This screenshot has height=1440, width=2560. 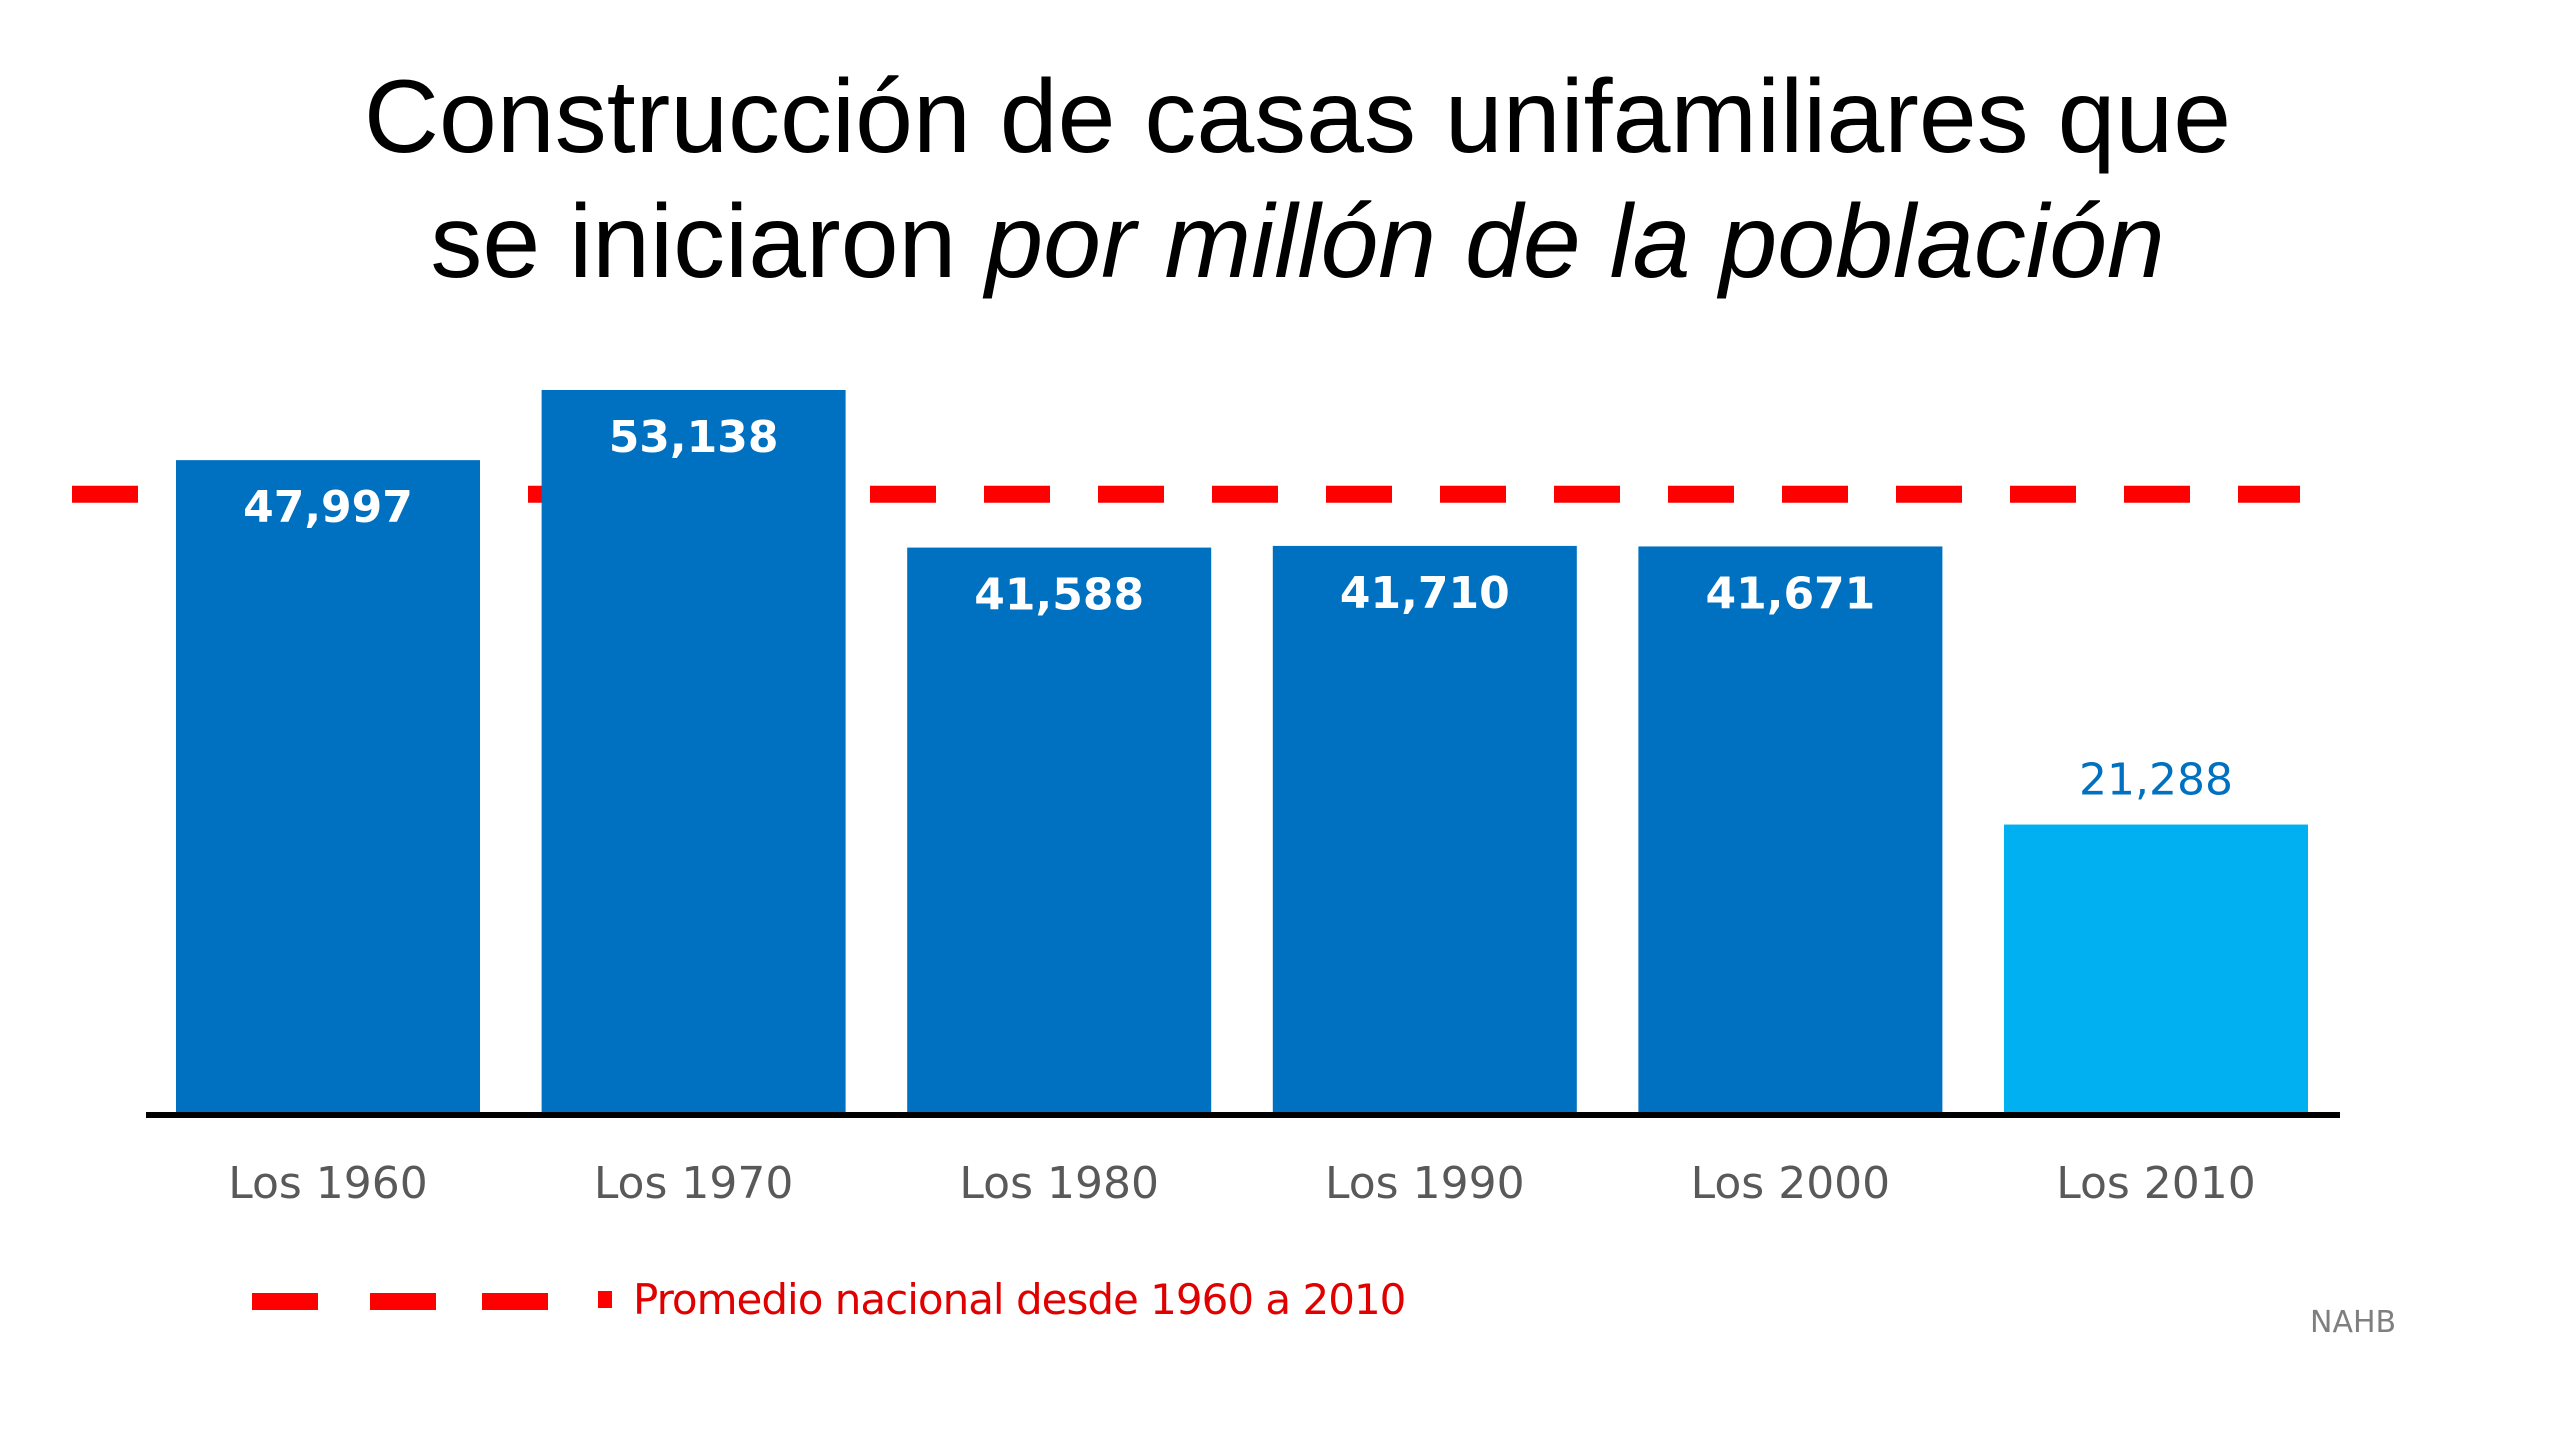 I want to click on x-tick-label-5: Los 2010, so click(x=2156, y=1183).